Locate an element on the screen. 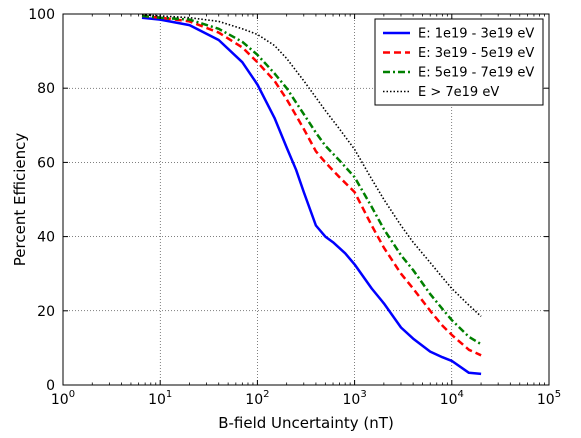  y-tick-label: 40 is located at coordinates (46, 238).